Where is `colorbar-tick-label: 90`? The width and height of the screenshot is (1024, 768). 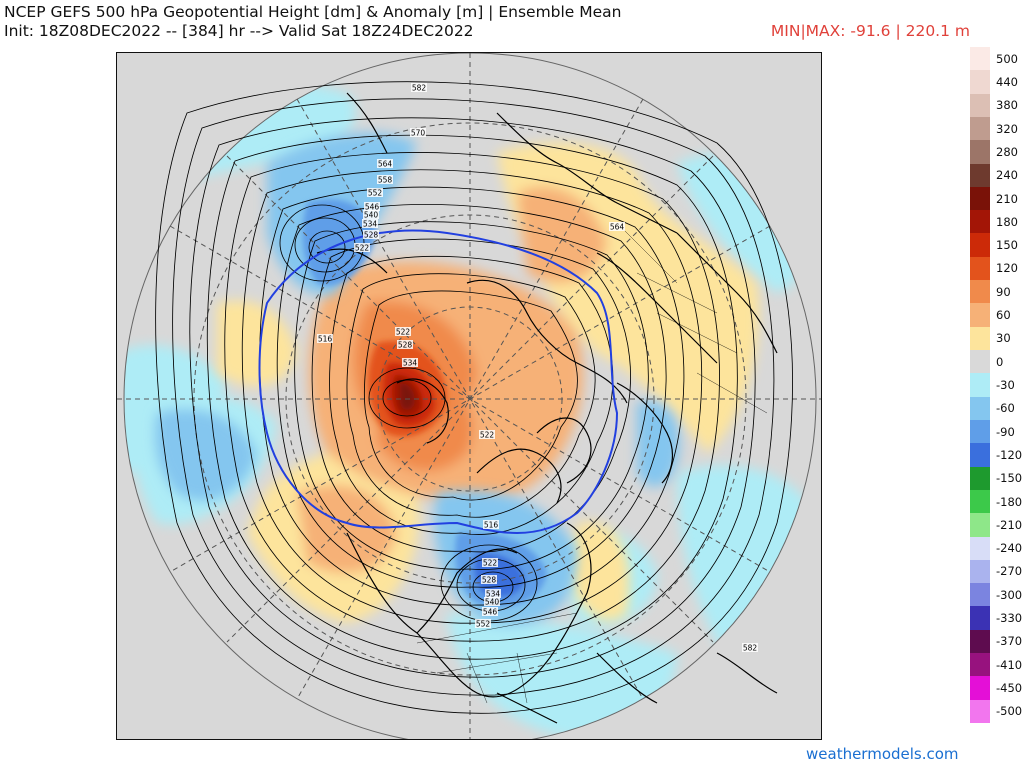
colorbar-tick-label: 90 is located at coordinates (1003, 291).